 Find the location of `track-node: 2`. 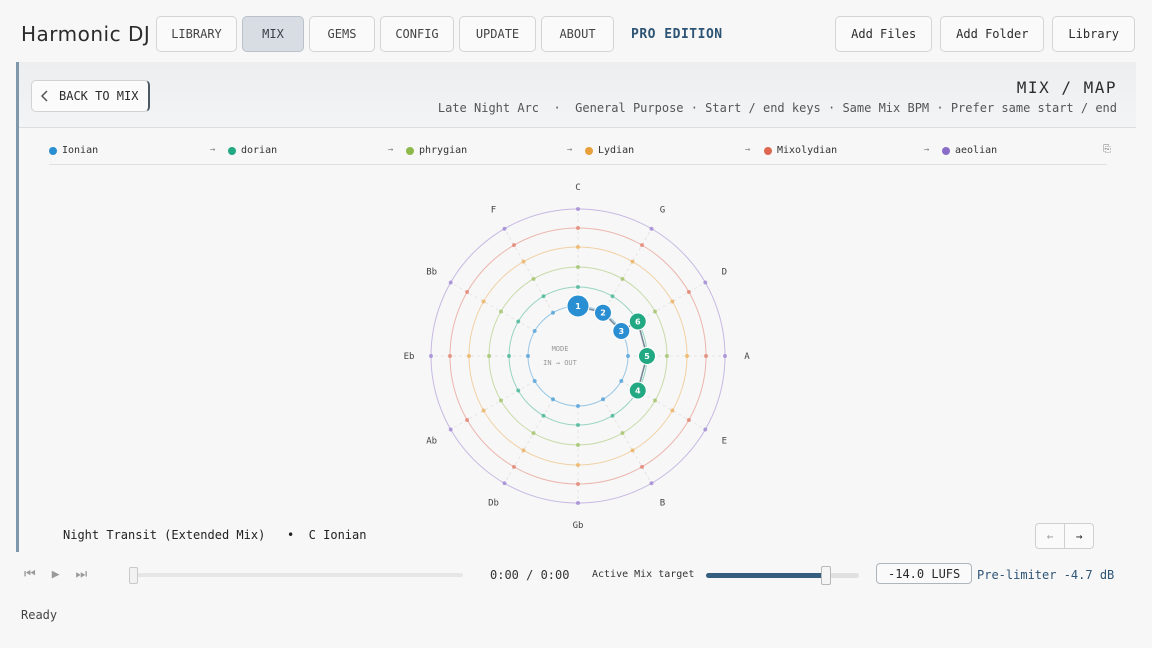

track-node: 2 is located at coordinates (603, 312).